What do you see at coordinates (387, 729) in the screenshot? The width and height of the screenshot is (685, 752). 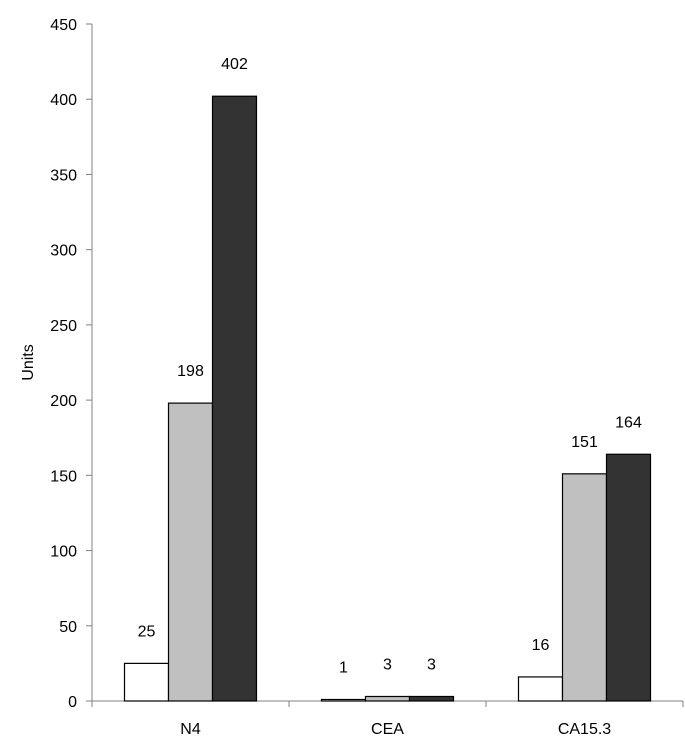 I see `x-category-label: CEA` at bounding box center [387, 729].